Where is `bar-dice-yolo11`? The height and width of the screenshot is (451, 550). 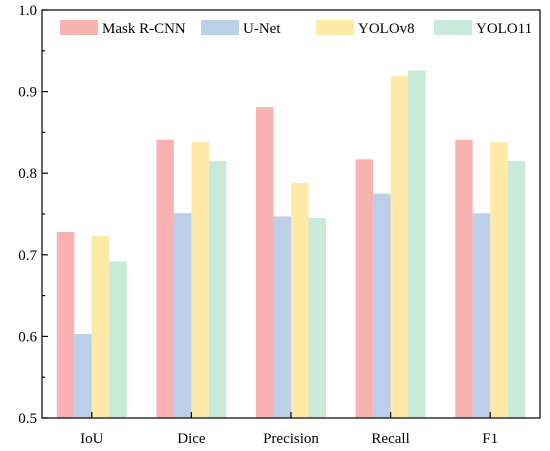
bar-dice-yolo11 is located at coordinates (217, 289).